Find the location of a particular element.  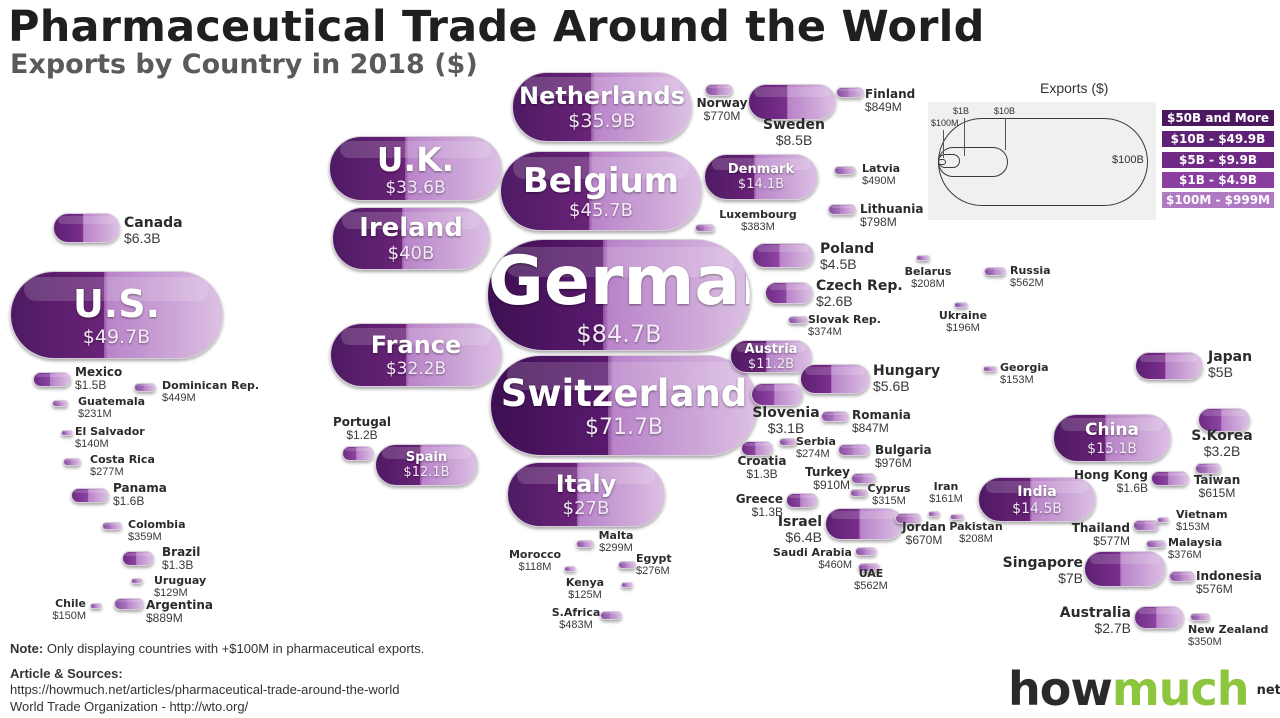

country-label-thailand: Thailand $577M is located at coordinates (1101, 534).